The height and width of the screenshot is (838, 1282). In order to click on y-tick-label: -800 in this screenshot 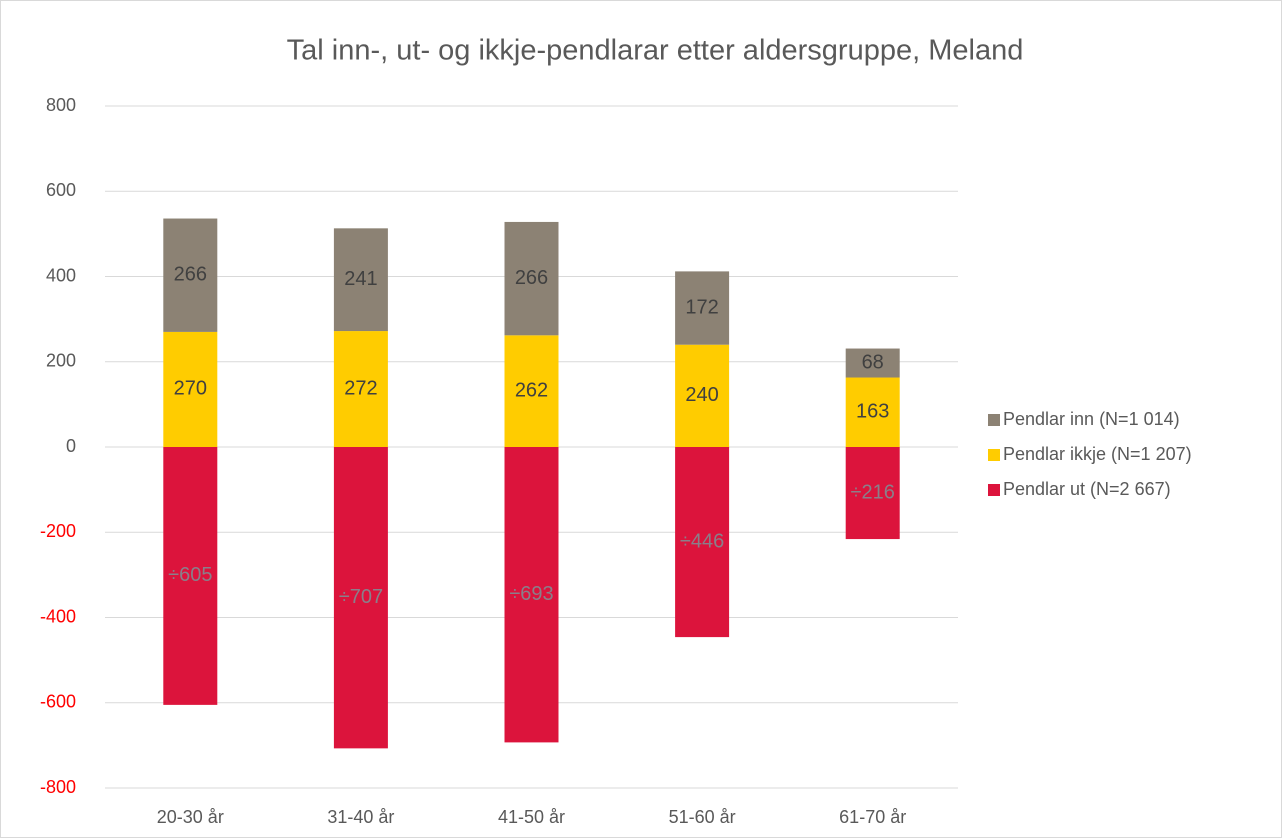, I will do `click(58, 787)`.